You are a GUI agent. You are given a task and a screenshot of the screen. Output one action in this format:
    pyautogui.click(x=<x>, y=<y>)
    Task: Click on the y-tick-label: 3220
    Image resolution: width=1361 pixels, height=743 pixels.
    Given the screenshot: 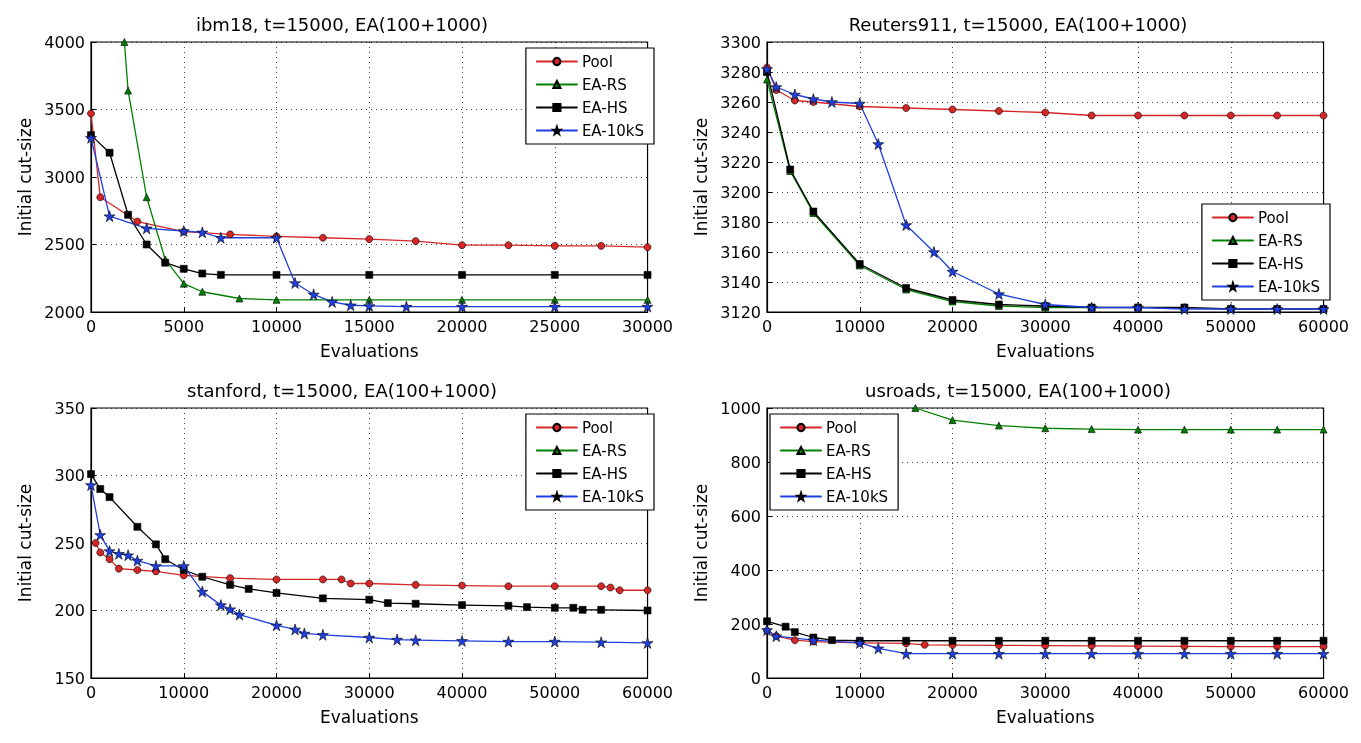 What is the action you would take?
    pyautogui.click(x=740, y=162)
    